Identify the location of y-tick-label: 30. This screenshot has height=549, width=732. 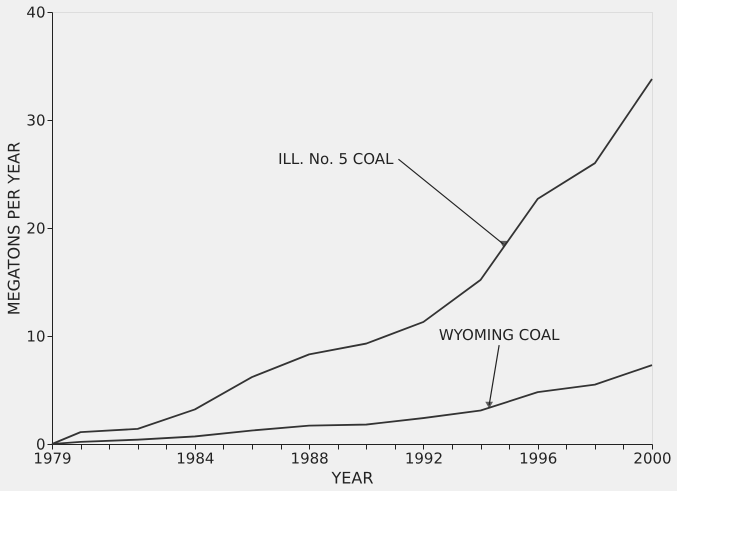
(36, 121).